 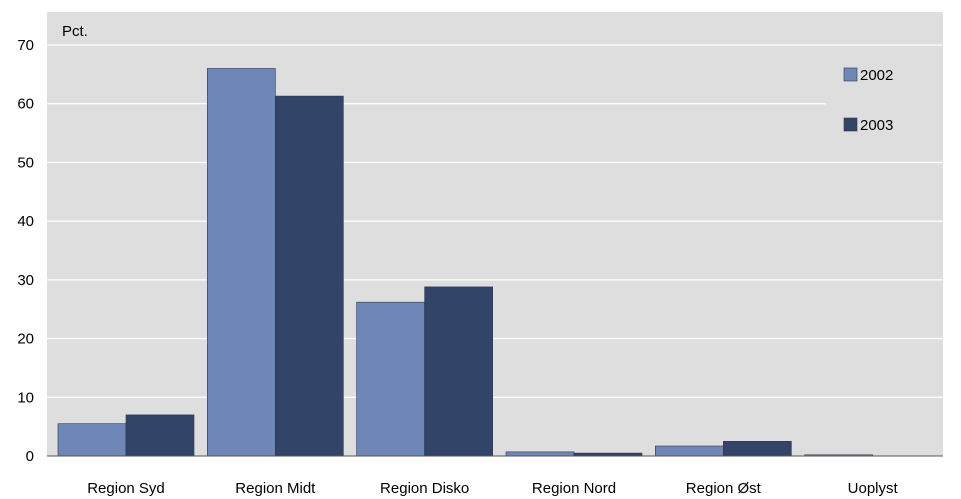 I want to click on x-category-label: Region Midt, so click(x=275, y=488).